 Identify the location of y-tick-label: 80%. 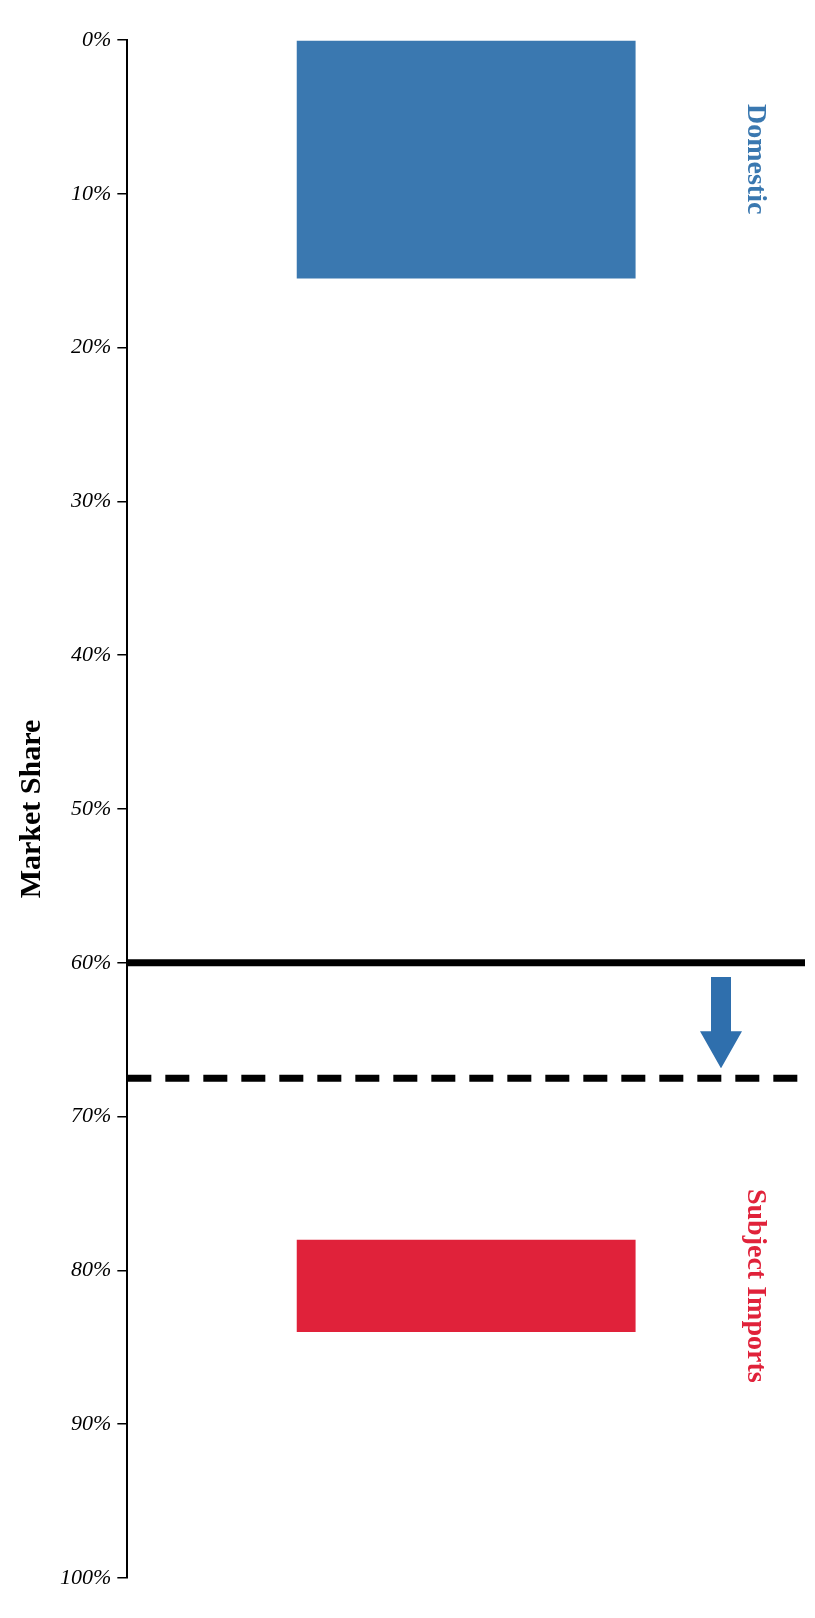
(91, 1269).